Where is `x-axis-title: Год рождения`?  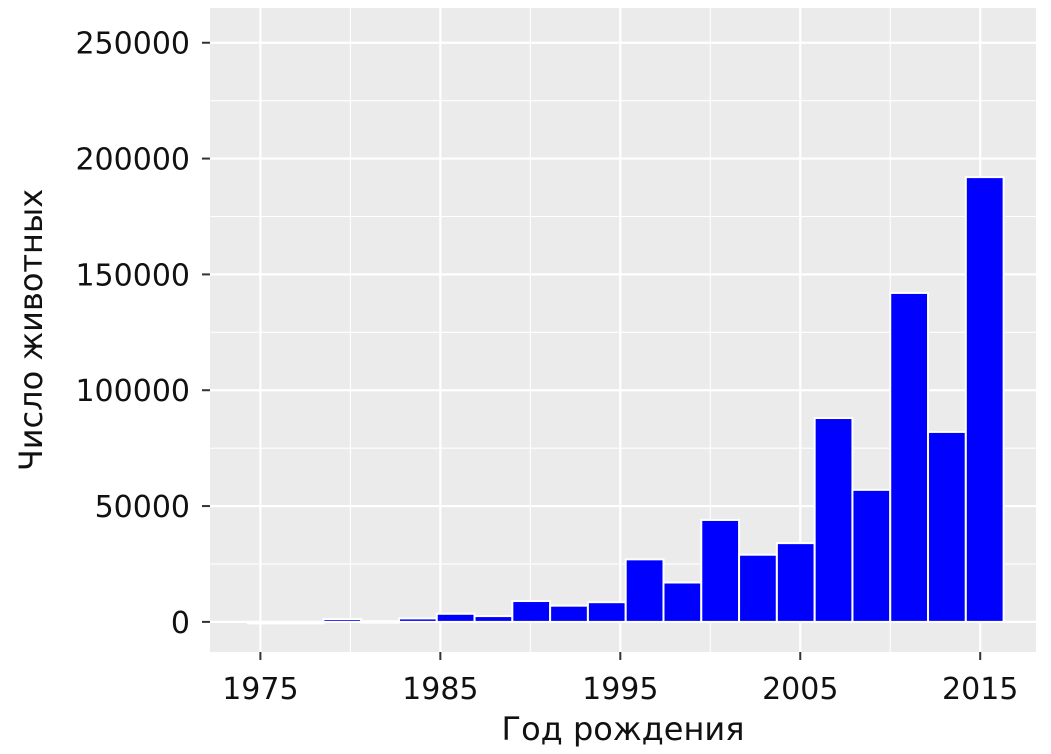
x-axis-title: Год рождения is located at coordinates (623, 729).